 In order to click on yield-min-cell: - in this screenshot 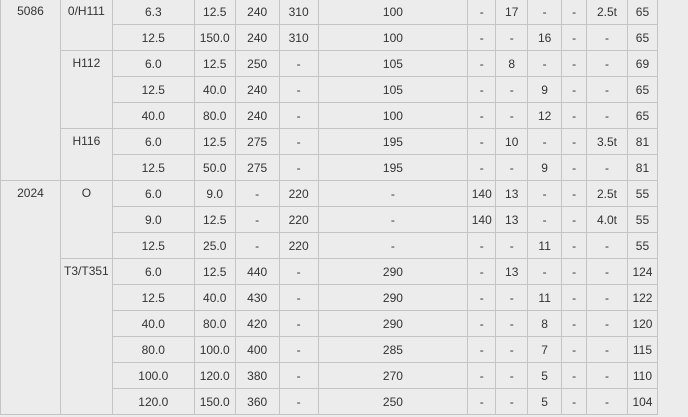, I will do `click(393, 193)`.